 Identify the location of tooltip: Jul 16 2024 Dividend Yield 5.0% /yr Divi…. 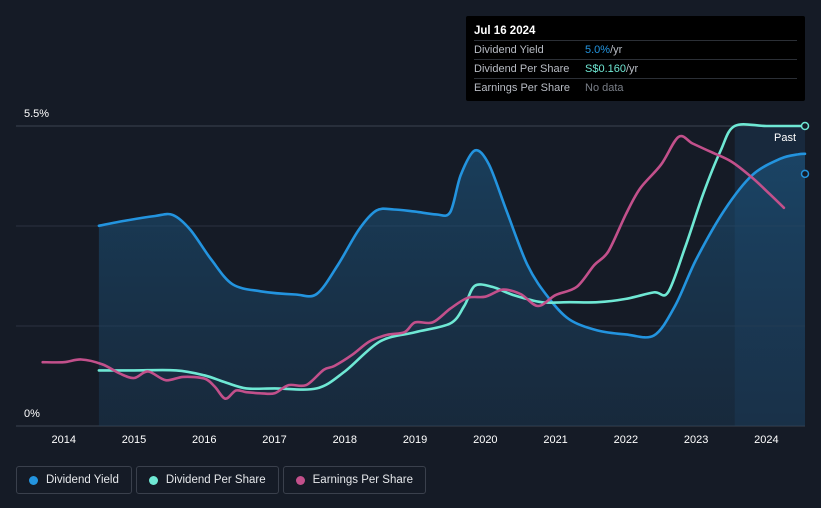
(635, 58).